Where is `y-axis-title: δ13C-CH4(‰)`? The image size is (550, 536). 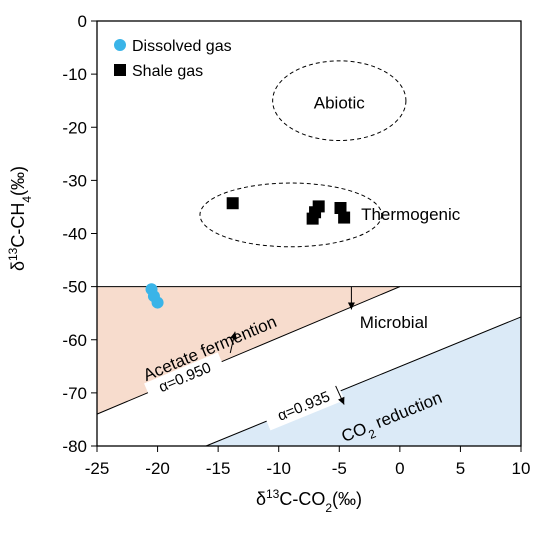
y-axis-title: δ13C-CH4(‰) is located at coordinates (20, 218).